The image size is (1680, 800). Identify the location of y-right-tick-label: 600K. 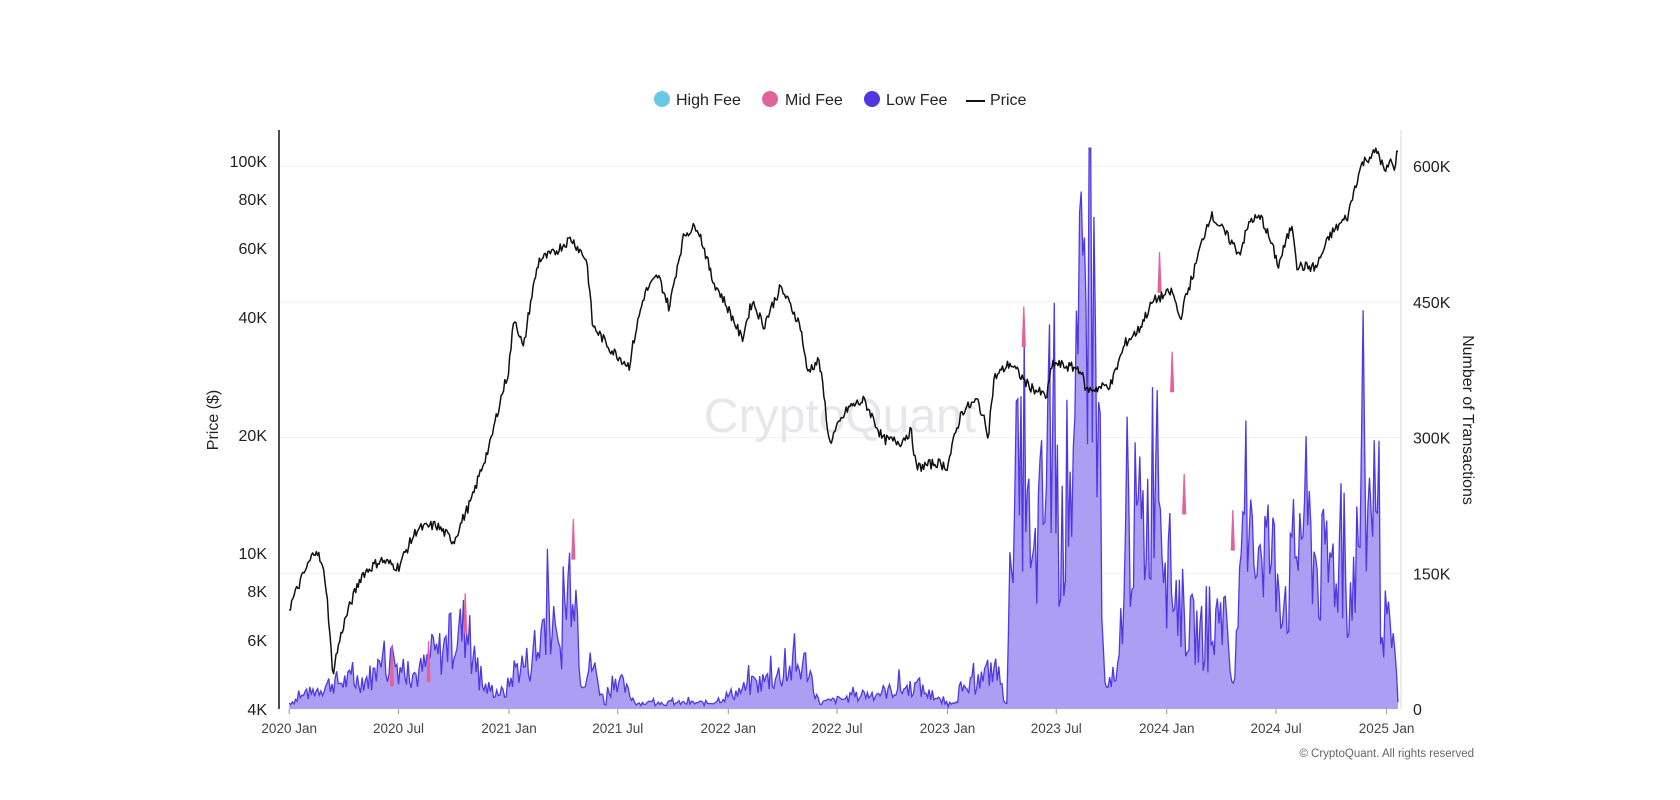
(1432, 167).